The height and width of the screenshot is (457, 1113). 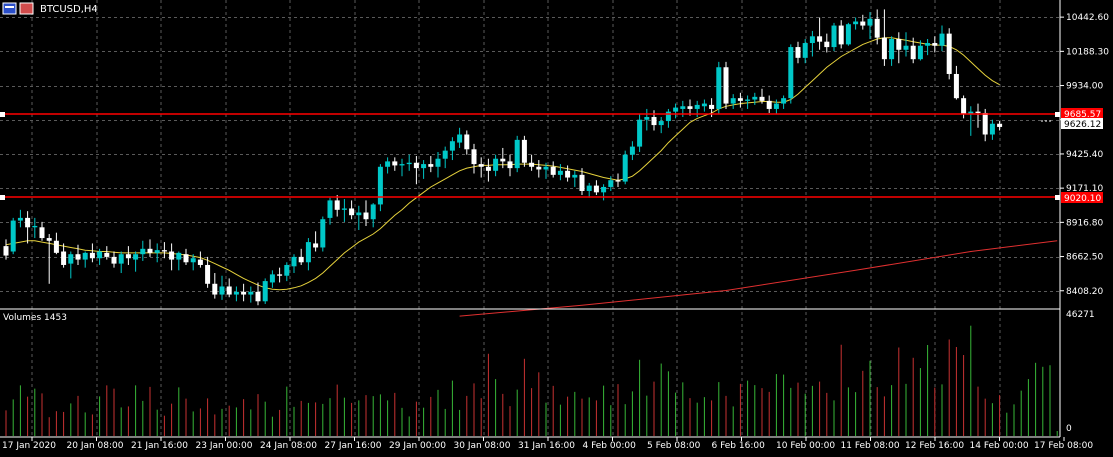 What do you see at coordinates (1082, 124) in the screenshot?
I see `current-price-label-block: 9626.12` at bounding box center [1082, 124].